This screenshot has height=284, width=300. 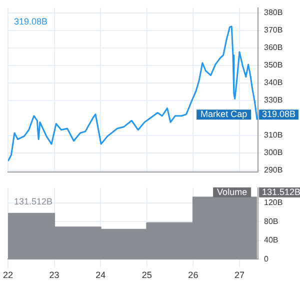 I want to click on x-tick-label: 24, so click(x=101, y=275).